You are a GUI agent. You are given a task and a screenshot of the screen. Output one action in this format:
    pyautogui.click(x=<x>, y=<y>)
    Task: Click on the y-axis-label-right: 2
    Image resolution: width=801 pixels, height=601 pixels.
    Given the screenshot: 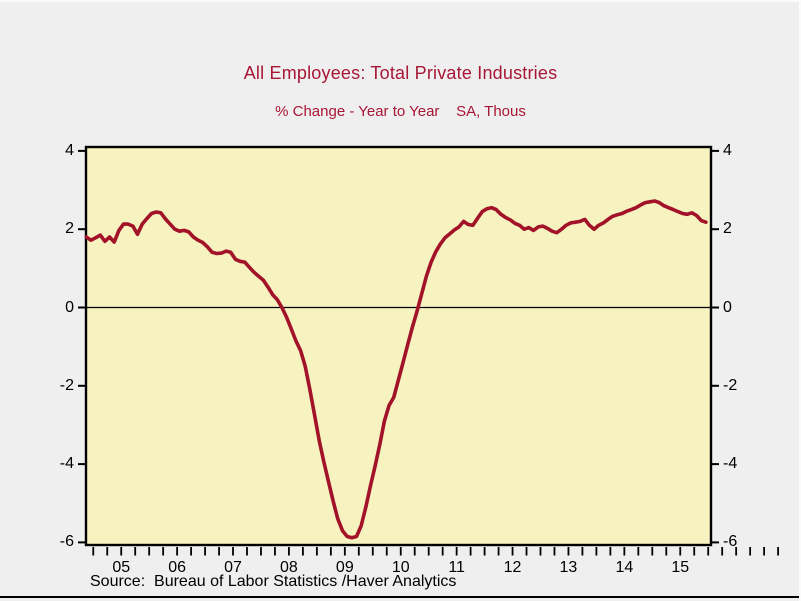 What is the action you would take?
    pyautogui.click(x=727, y=229)
    